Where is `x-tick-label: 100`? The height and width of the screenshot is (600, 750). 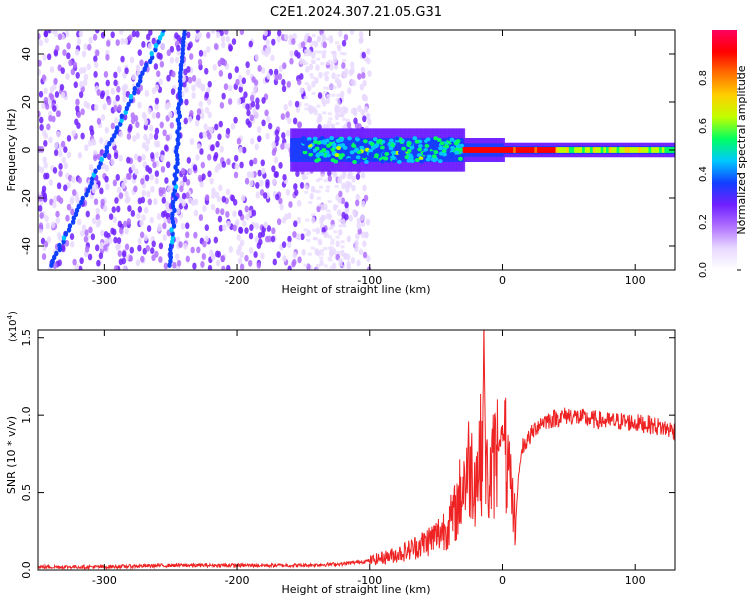
x-tick-label: 100 is located at coordinates (635, 280).